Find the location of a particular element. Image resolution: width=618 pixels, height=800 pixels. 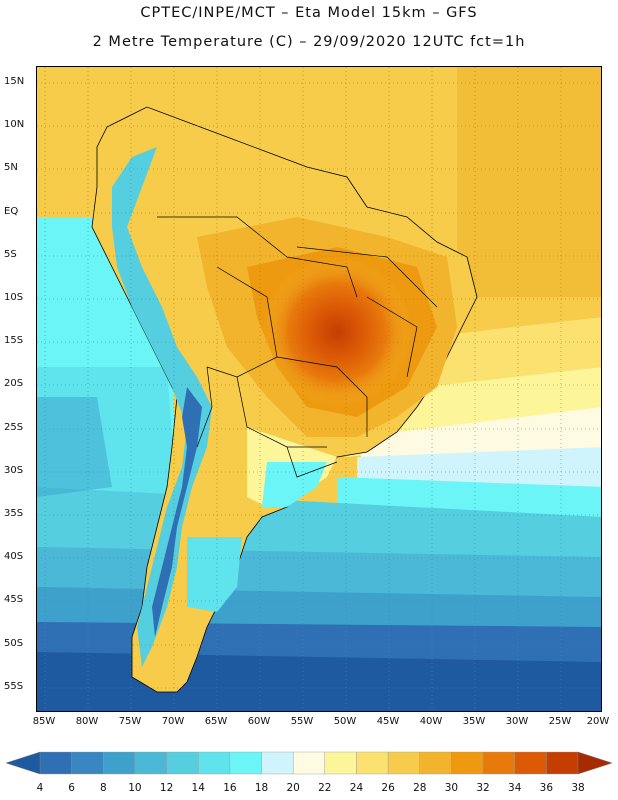

colorbar-tick-label: 16 is located at coordinates (230, 788).